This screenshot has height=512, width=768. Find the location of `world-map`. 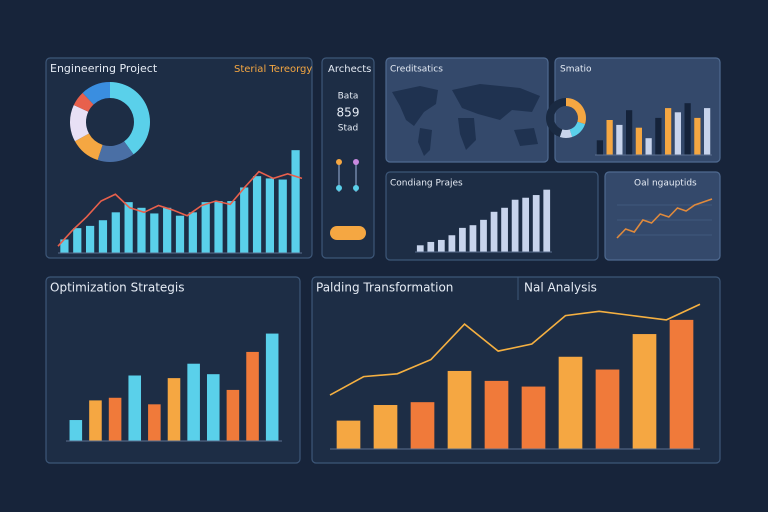

world-map is located at coordinates (466, 120).